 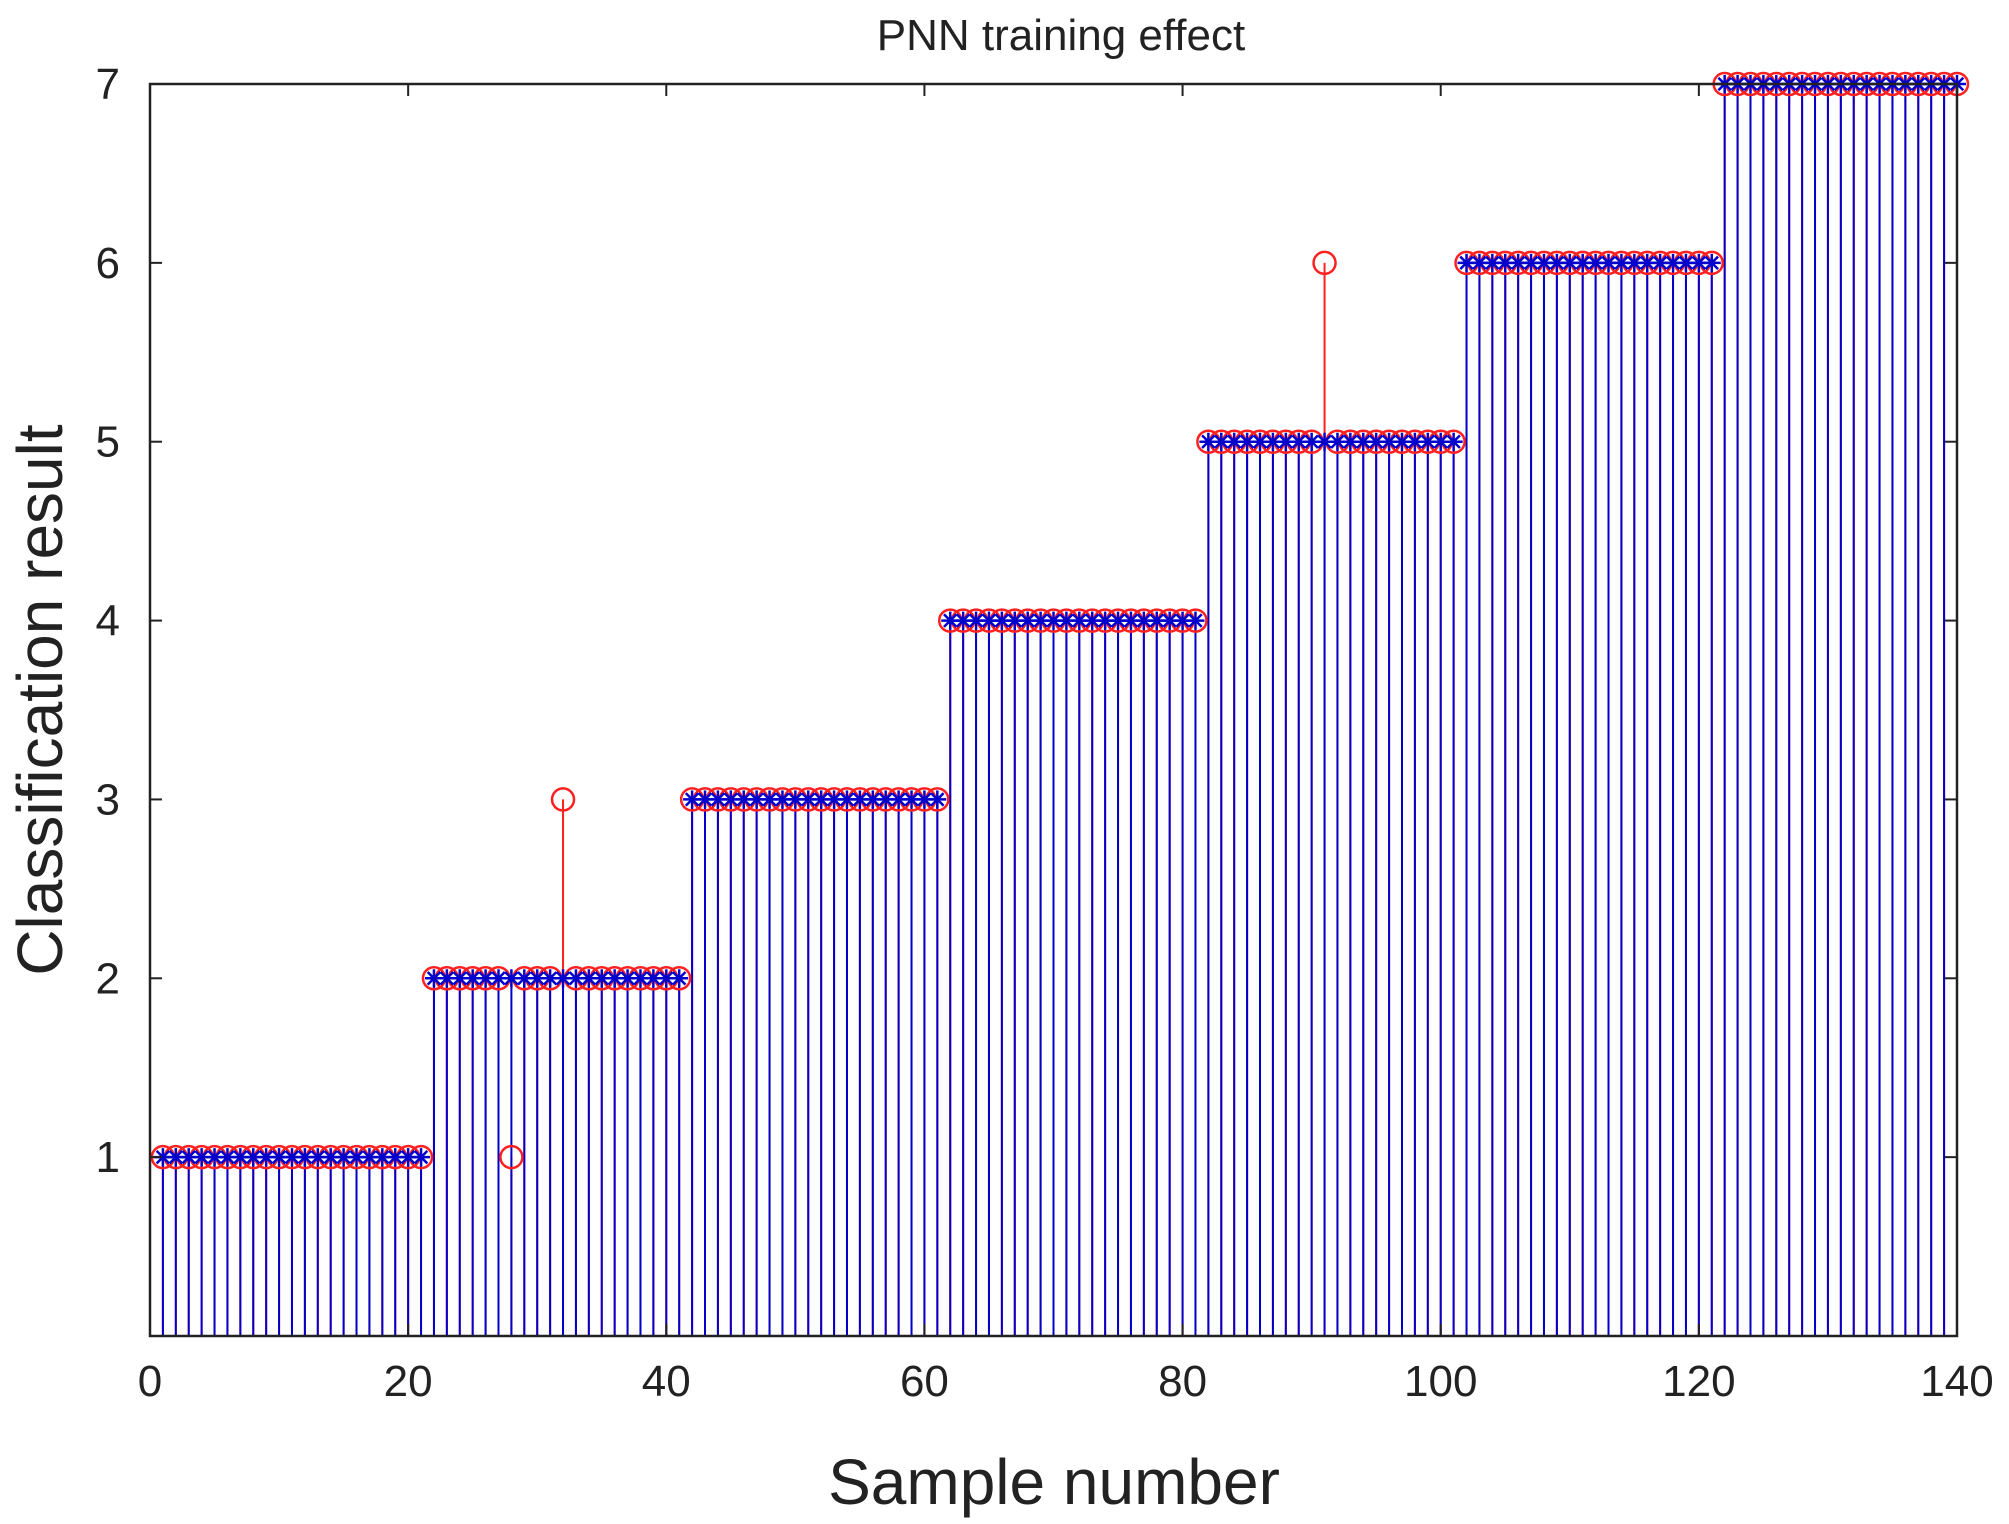 I want to click on y-tick-label: 1, so click(x=108, y=1157).